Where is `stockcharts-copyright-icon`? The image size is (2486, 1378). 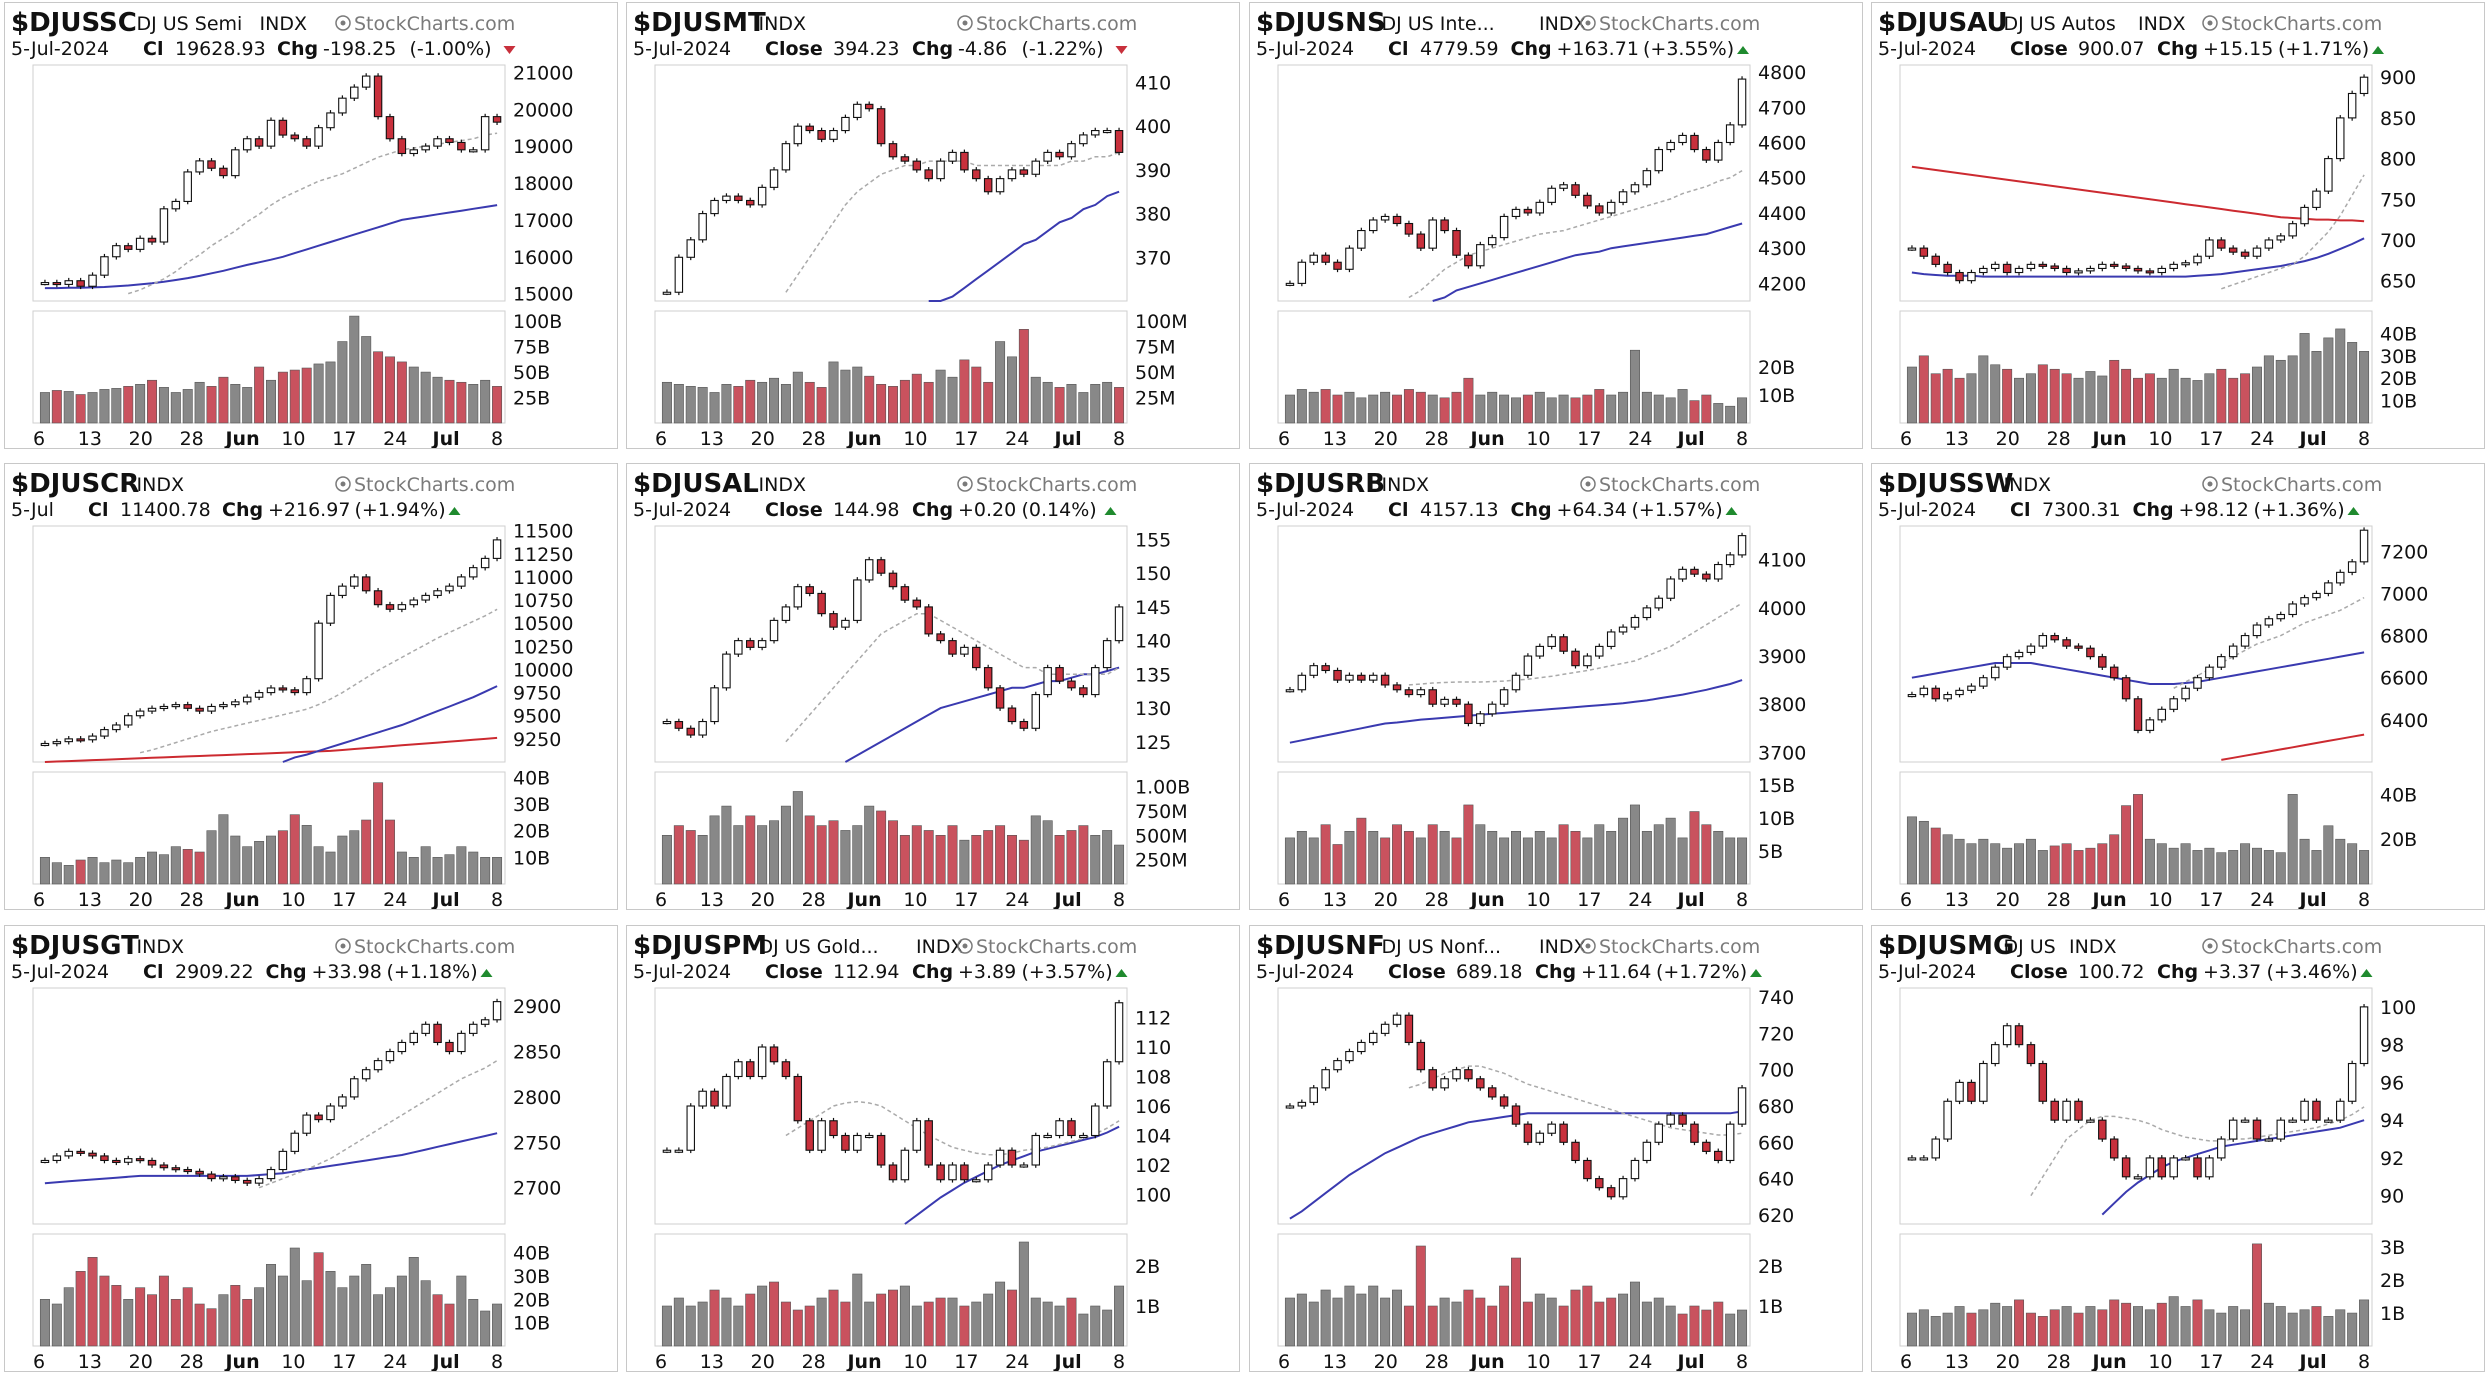
stockcharts-copyright-icon is located at coordinates (965, 23).